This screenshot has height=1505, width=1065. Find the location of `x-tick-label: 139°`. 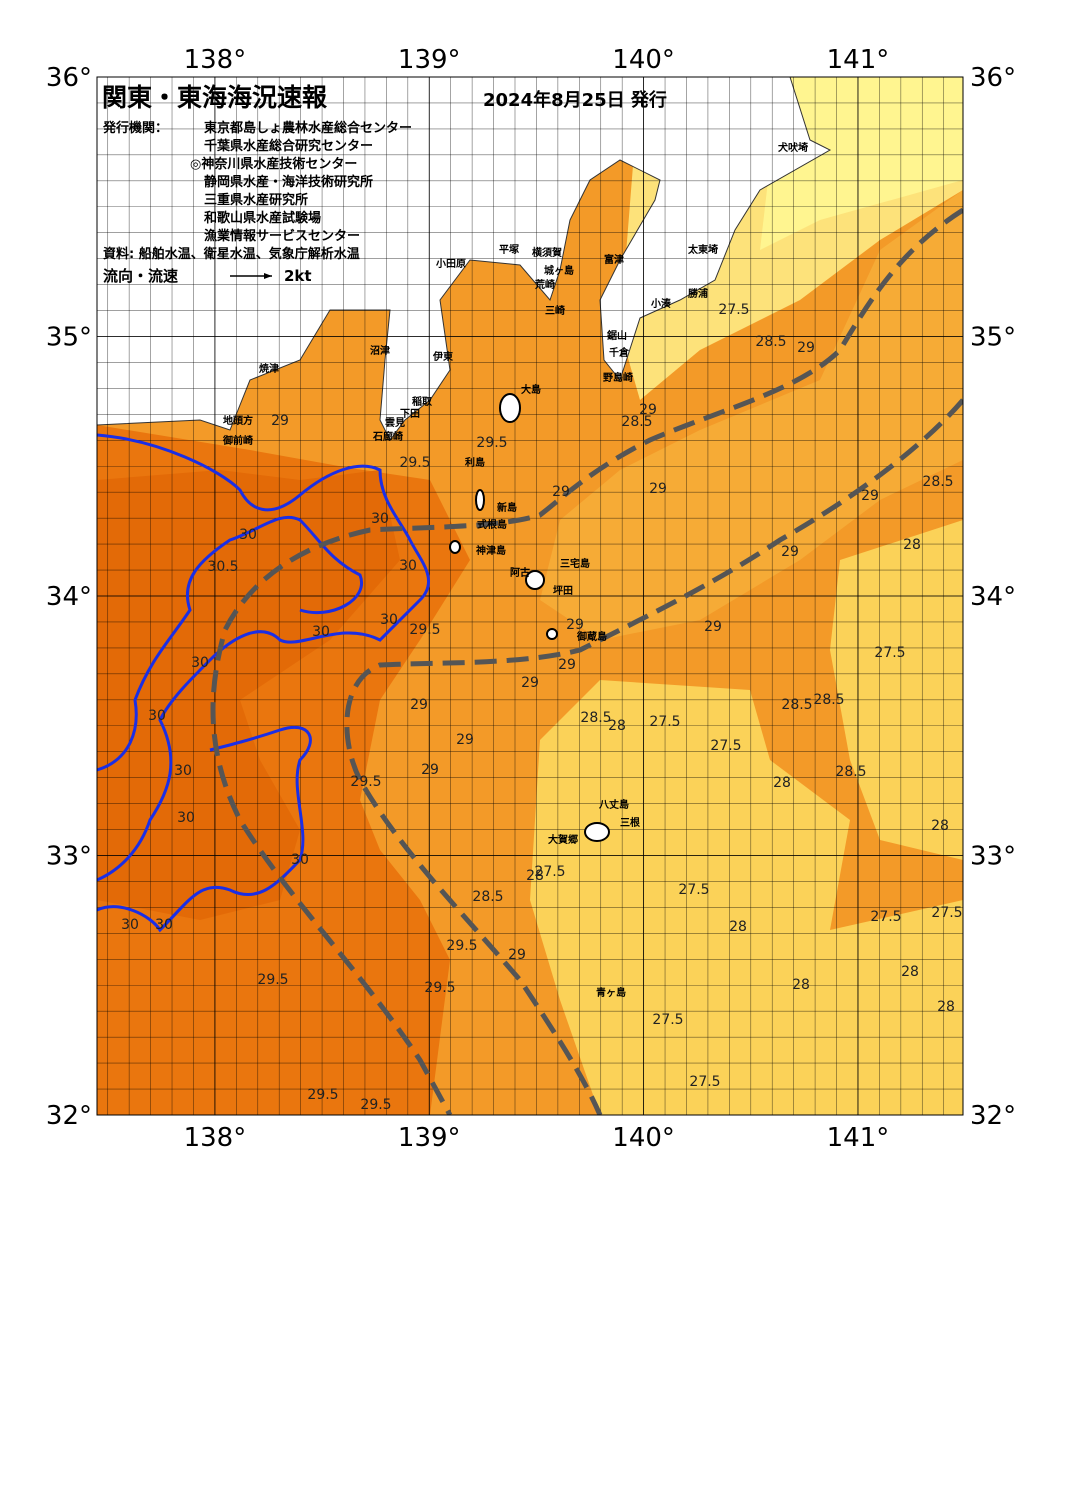

x-tick-label: 139° is located at coordinates (429, 1138).